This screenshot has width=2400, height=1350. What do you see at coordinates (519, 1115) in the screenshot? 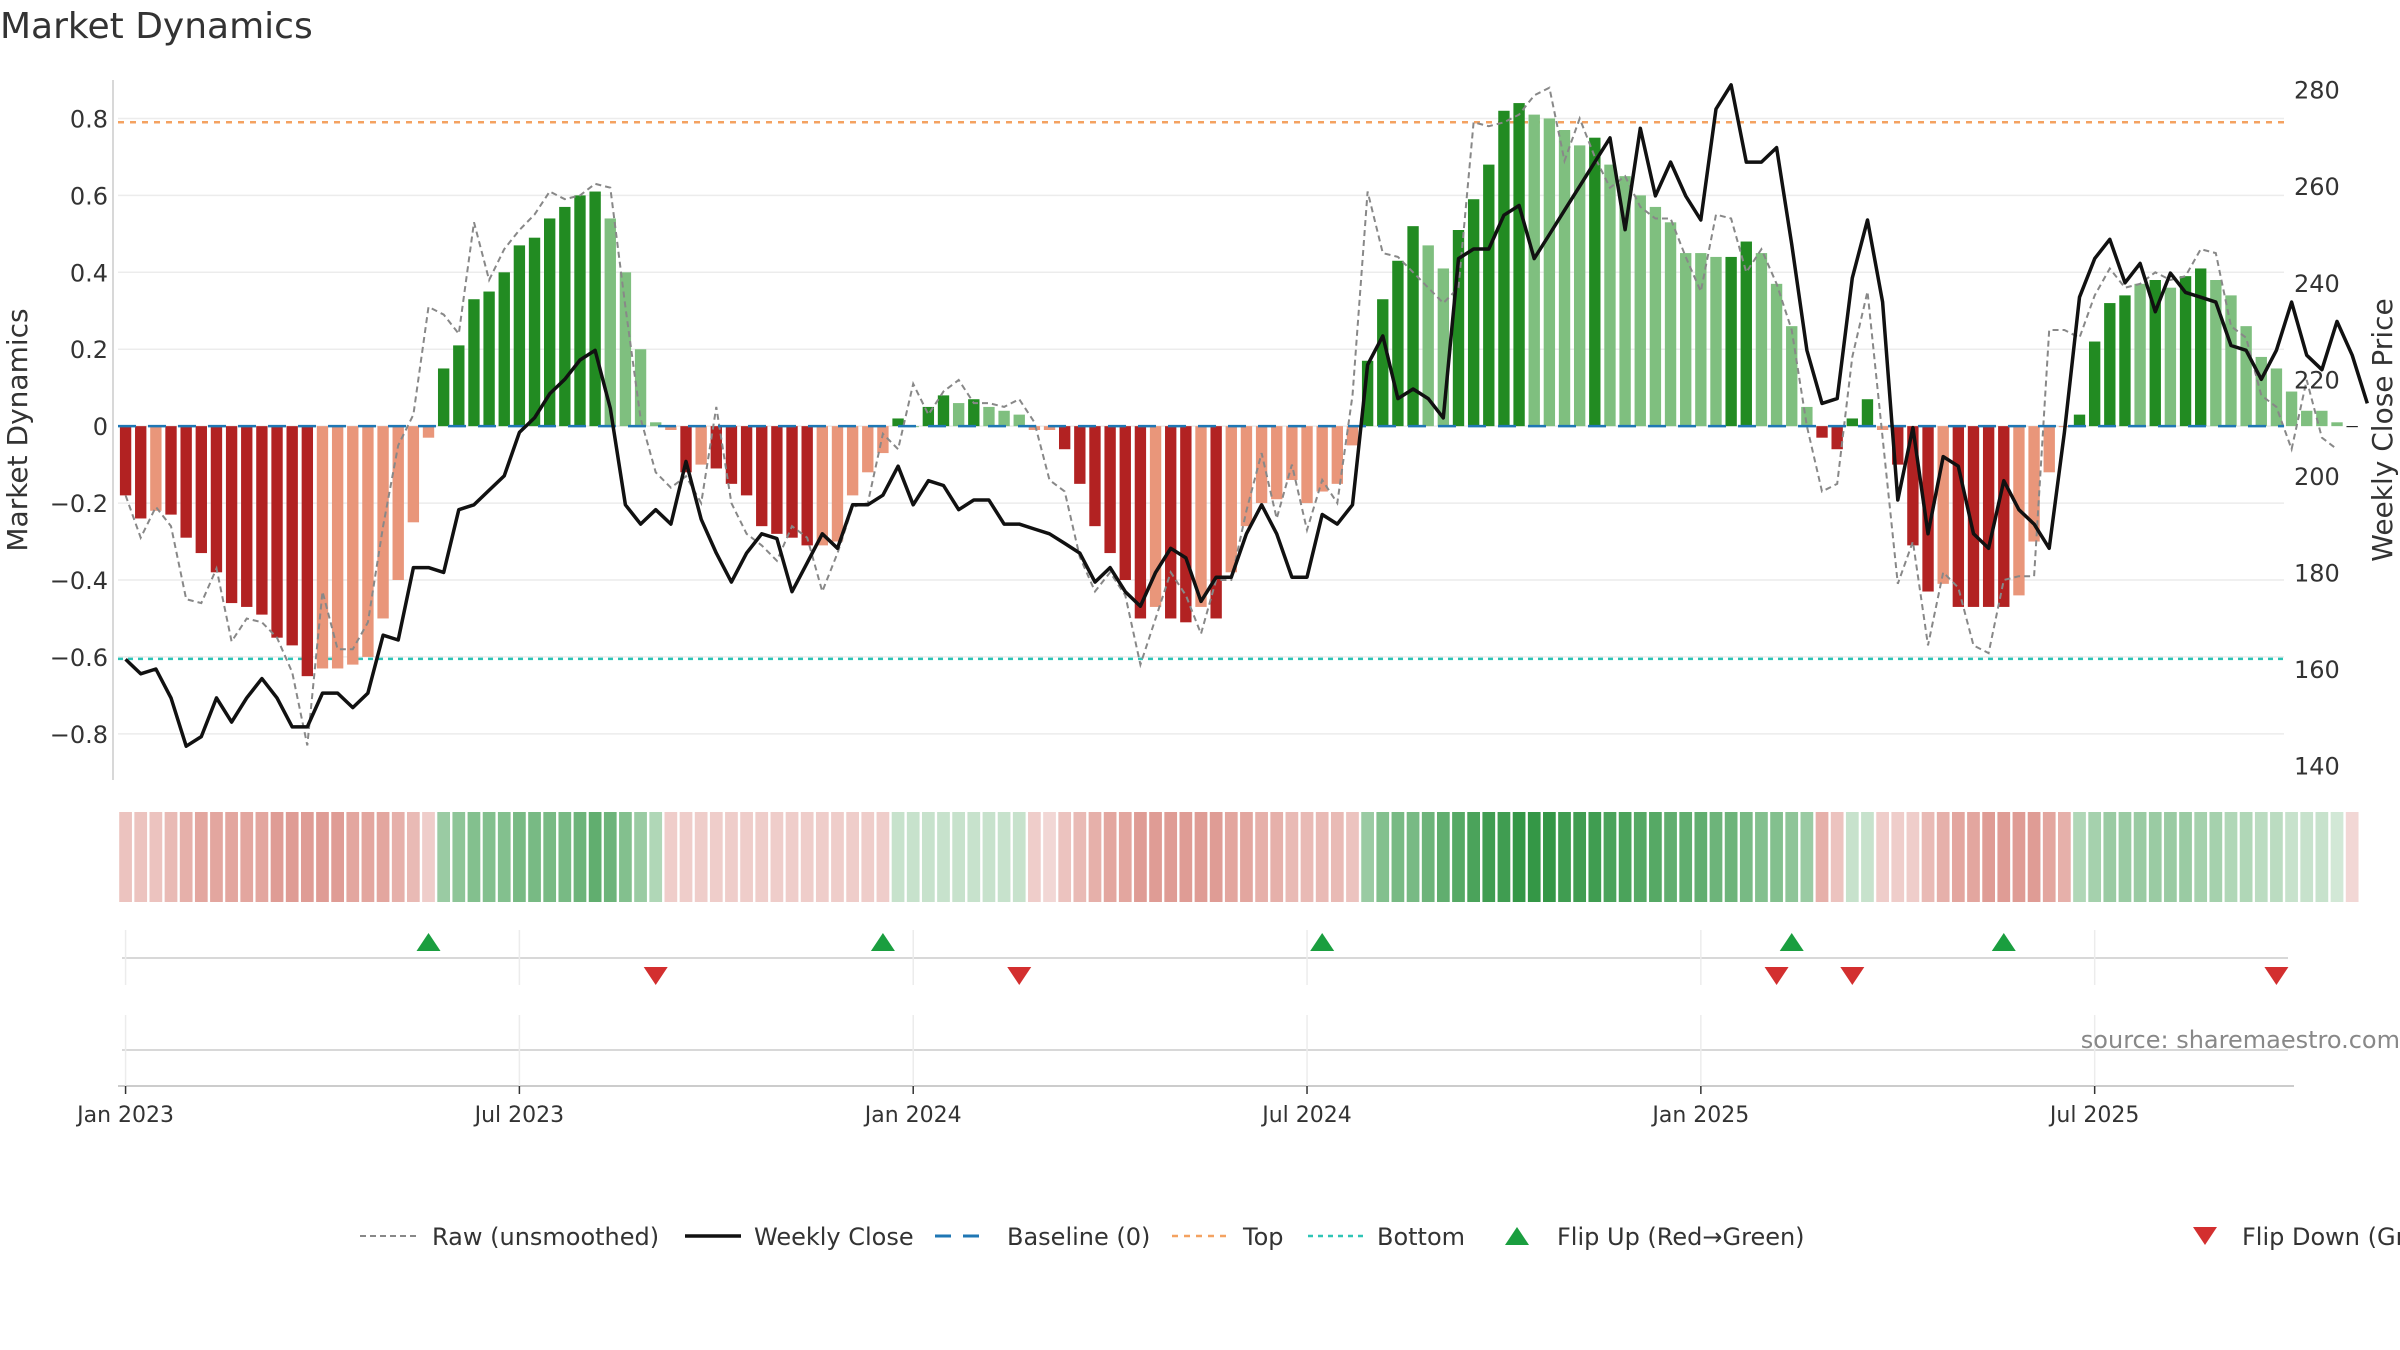
I see `x-tick-label: Jul 2023` at bounding box center [519, 1115].